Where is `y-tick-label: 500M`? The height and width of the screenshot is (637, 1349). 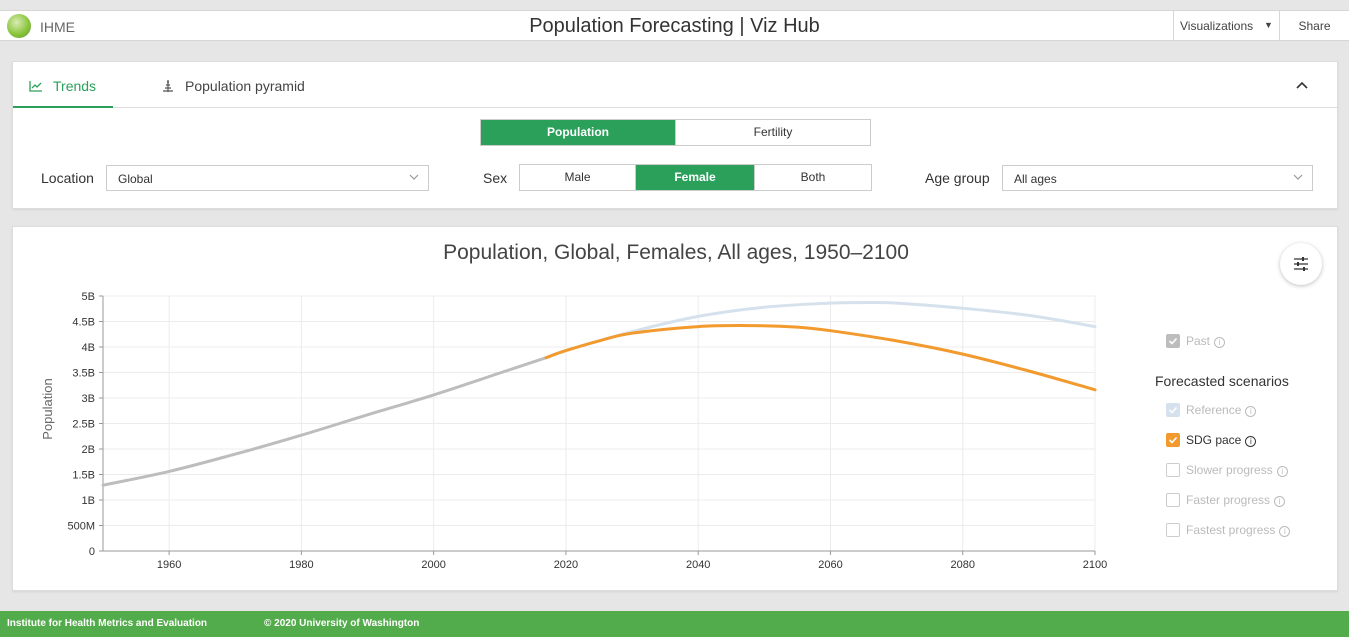 y-tick-label: 500M is located at coordinates (81, 527).